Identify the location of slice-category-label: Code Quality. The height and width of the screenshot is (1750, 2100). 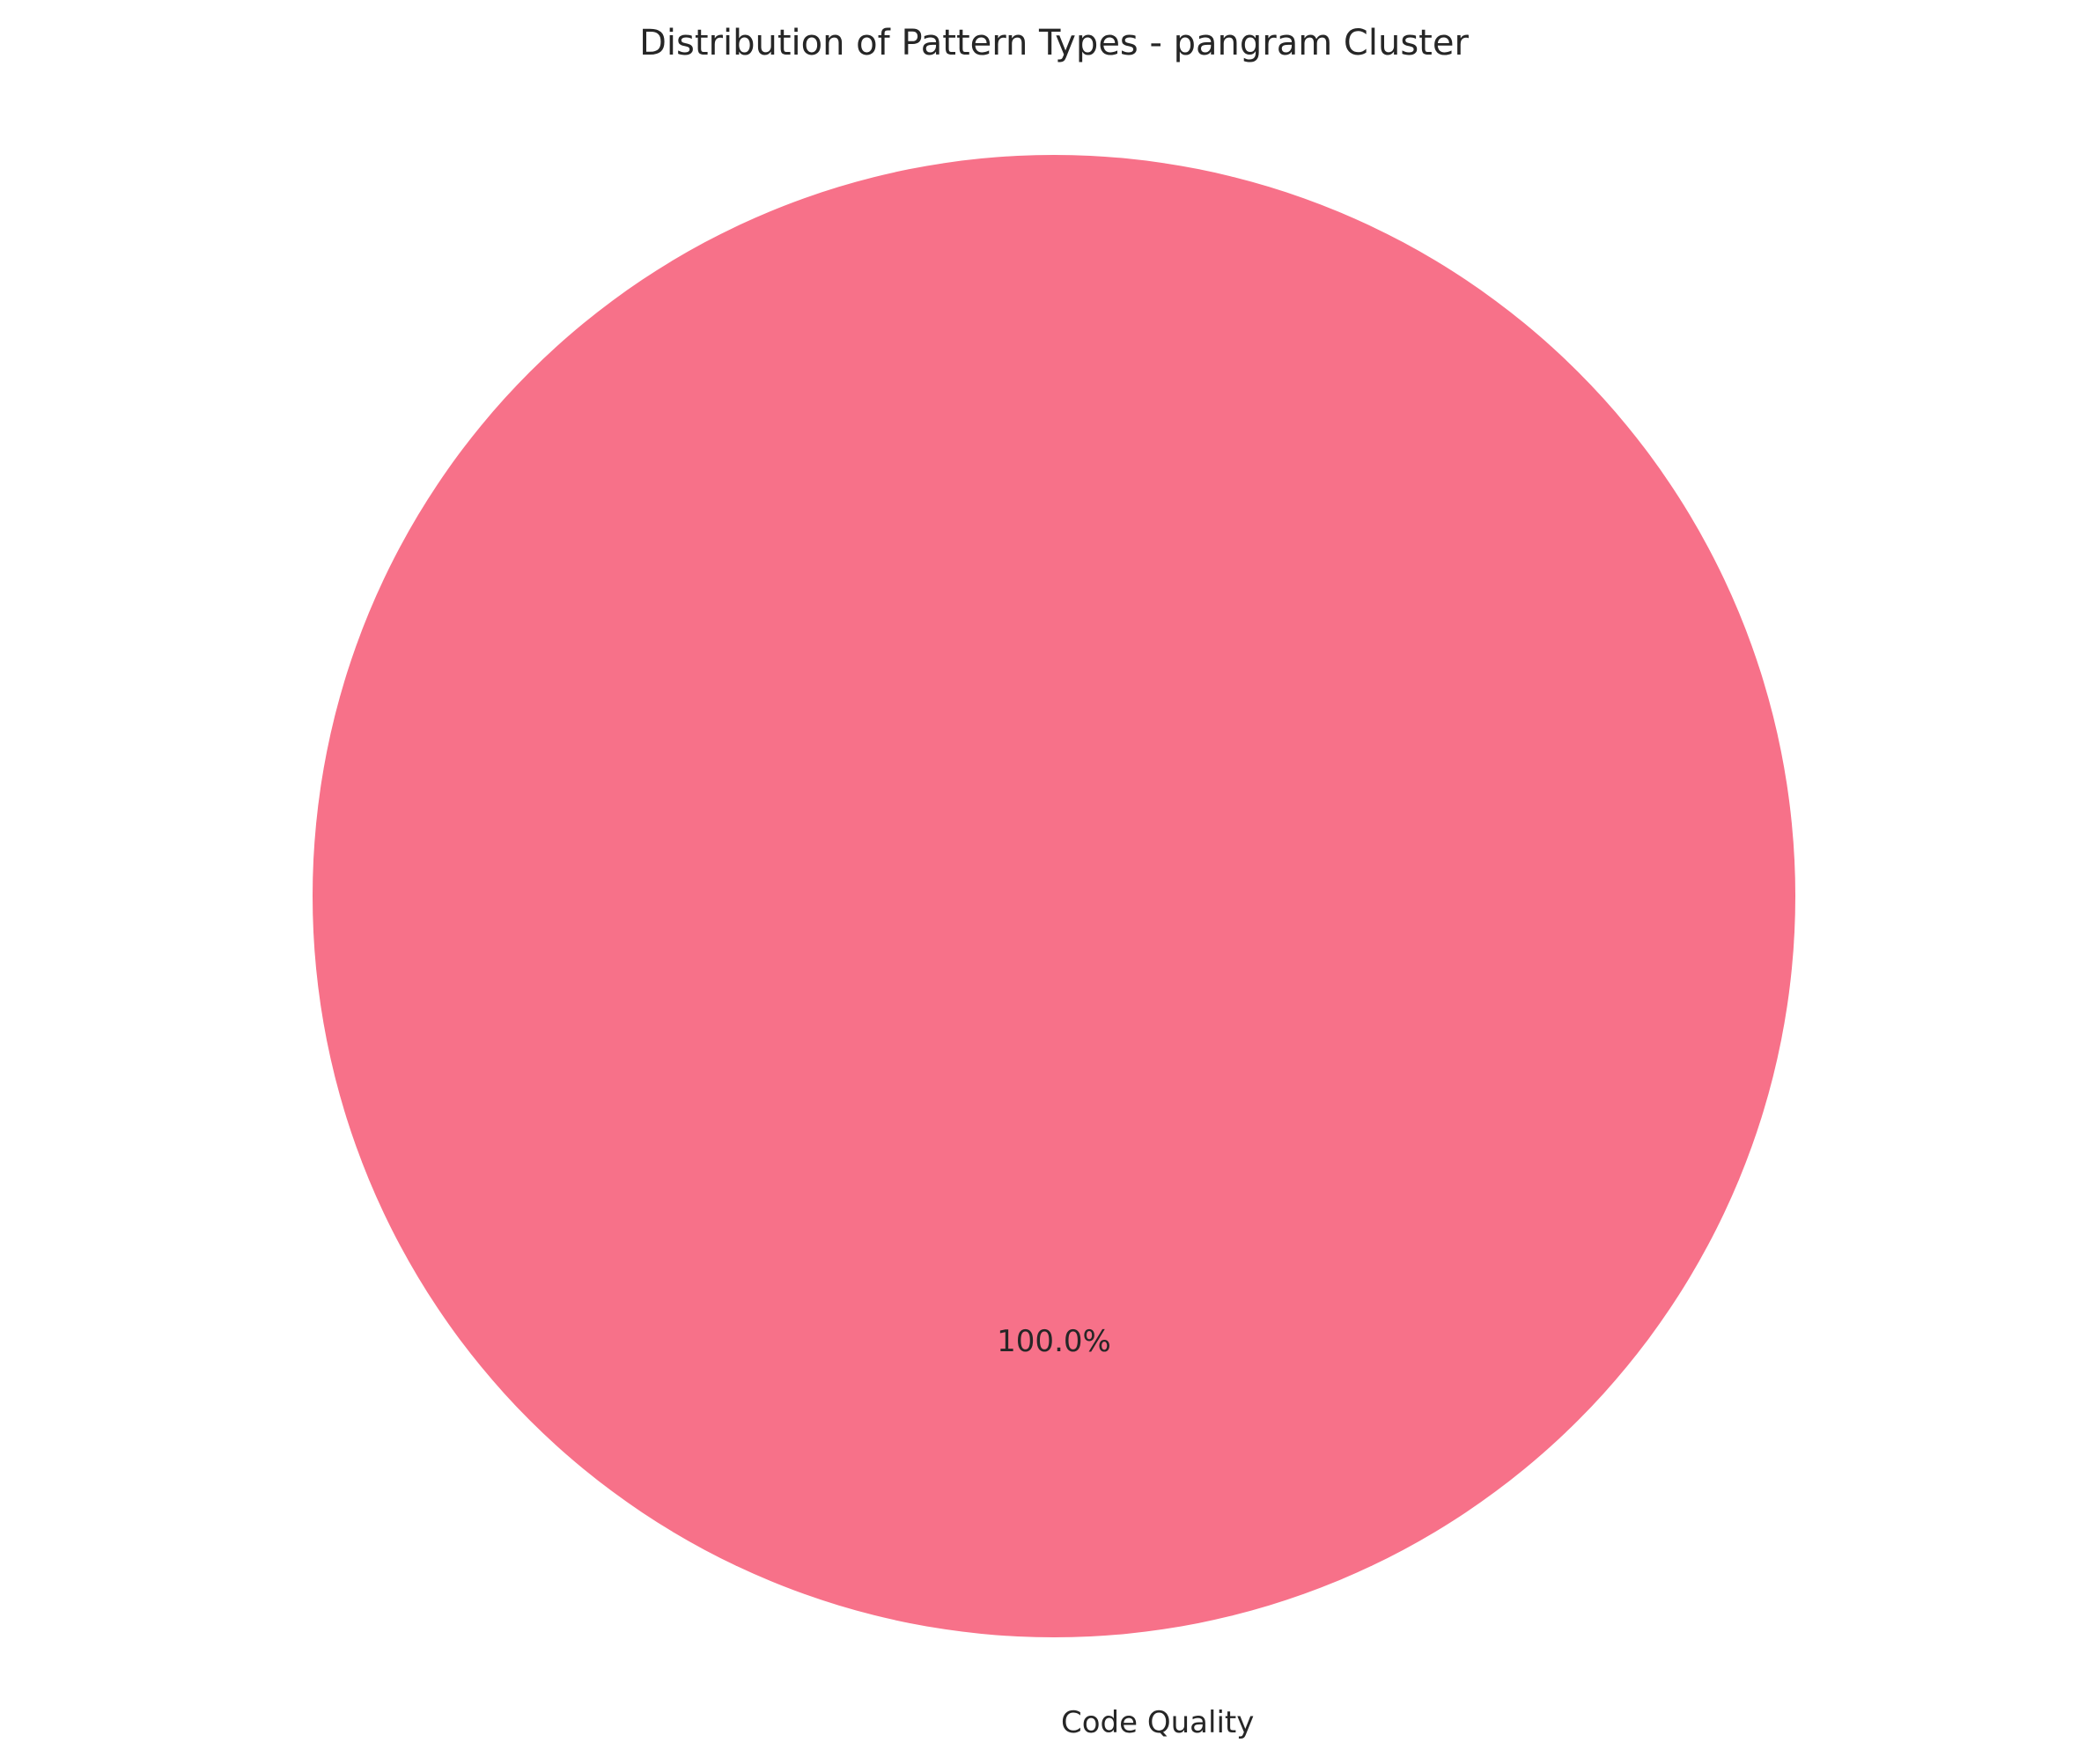
(1157, 1722).